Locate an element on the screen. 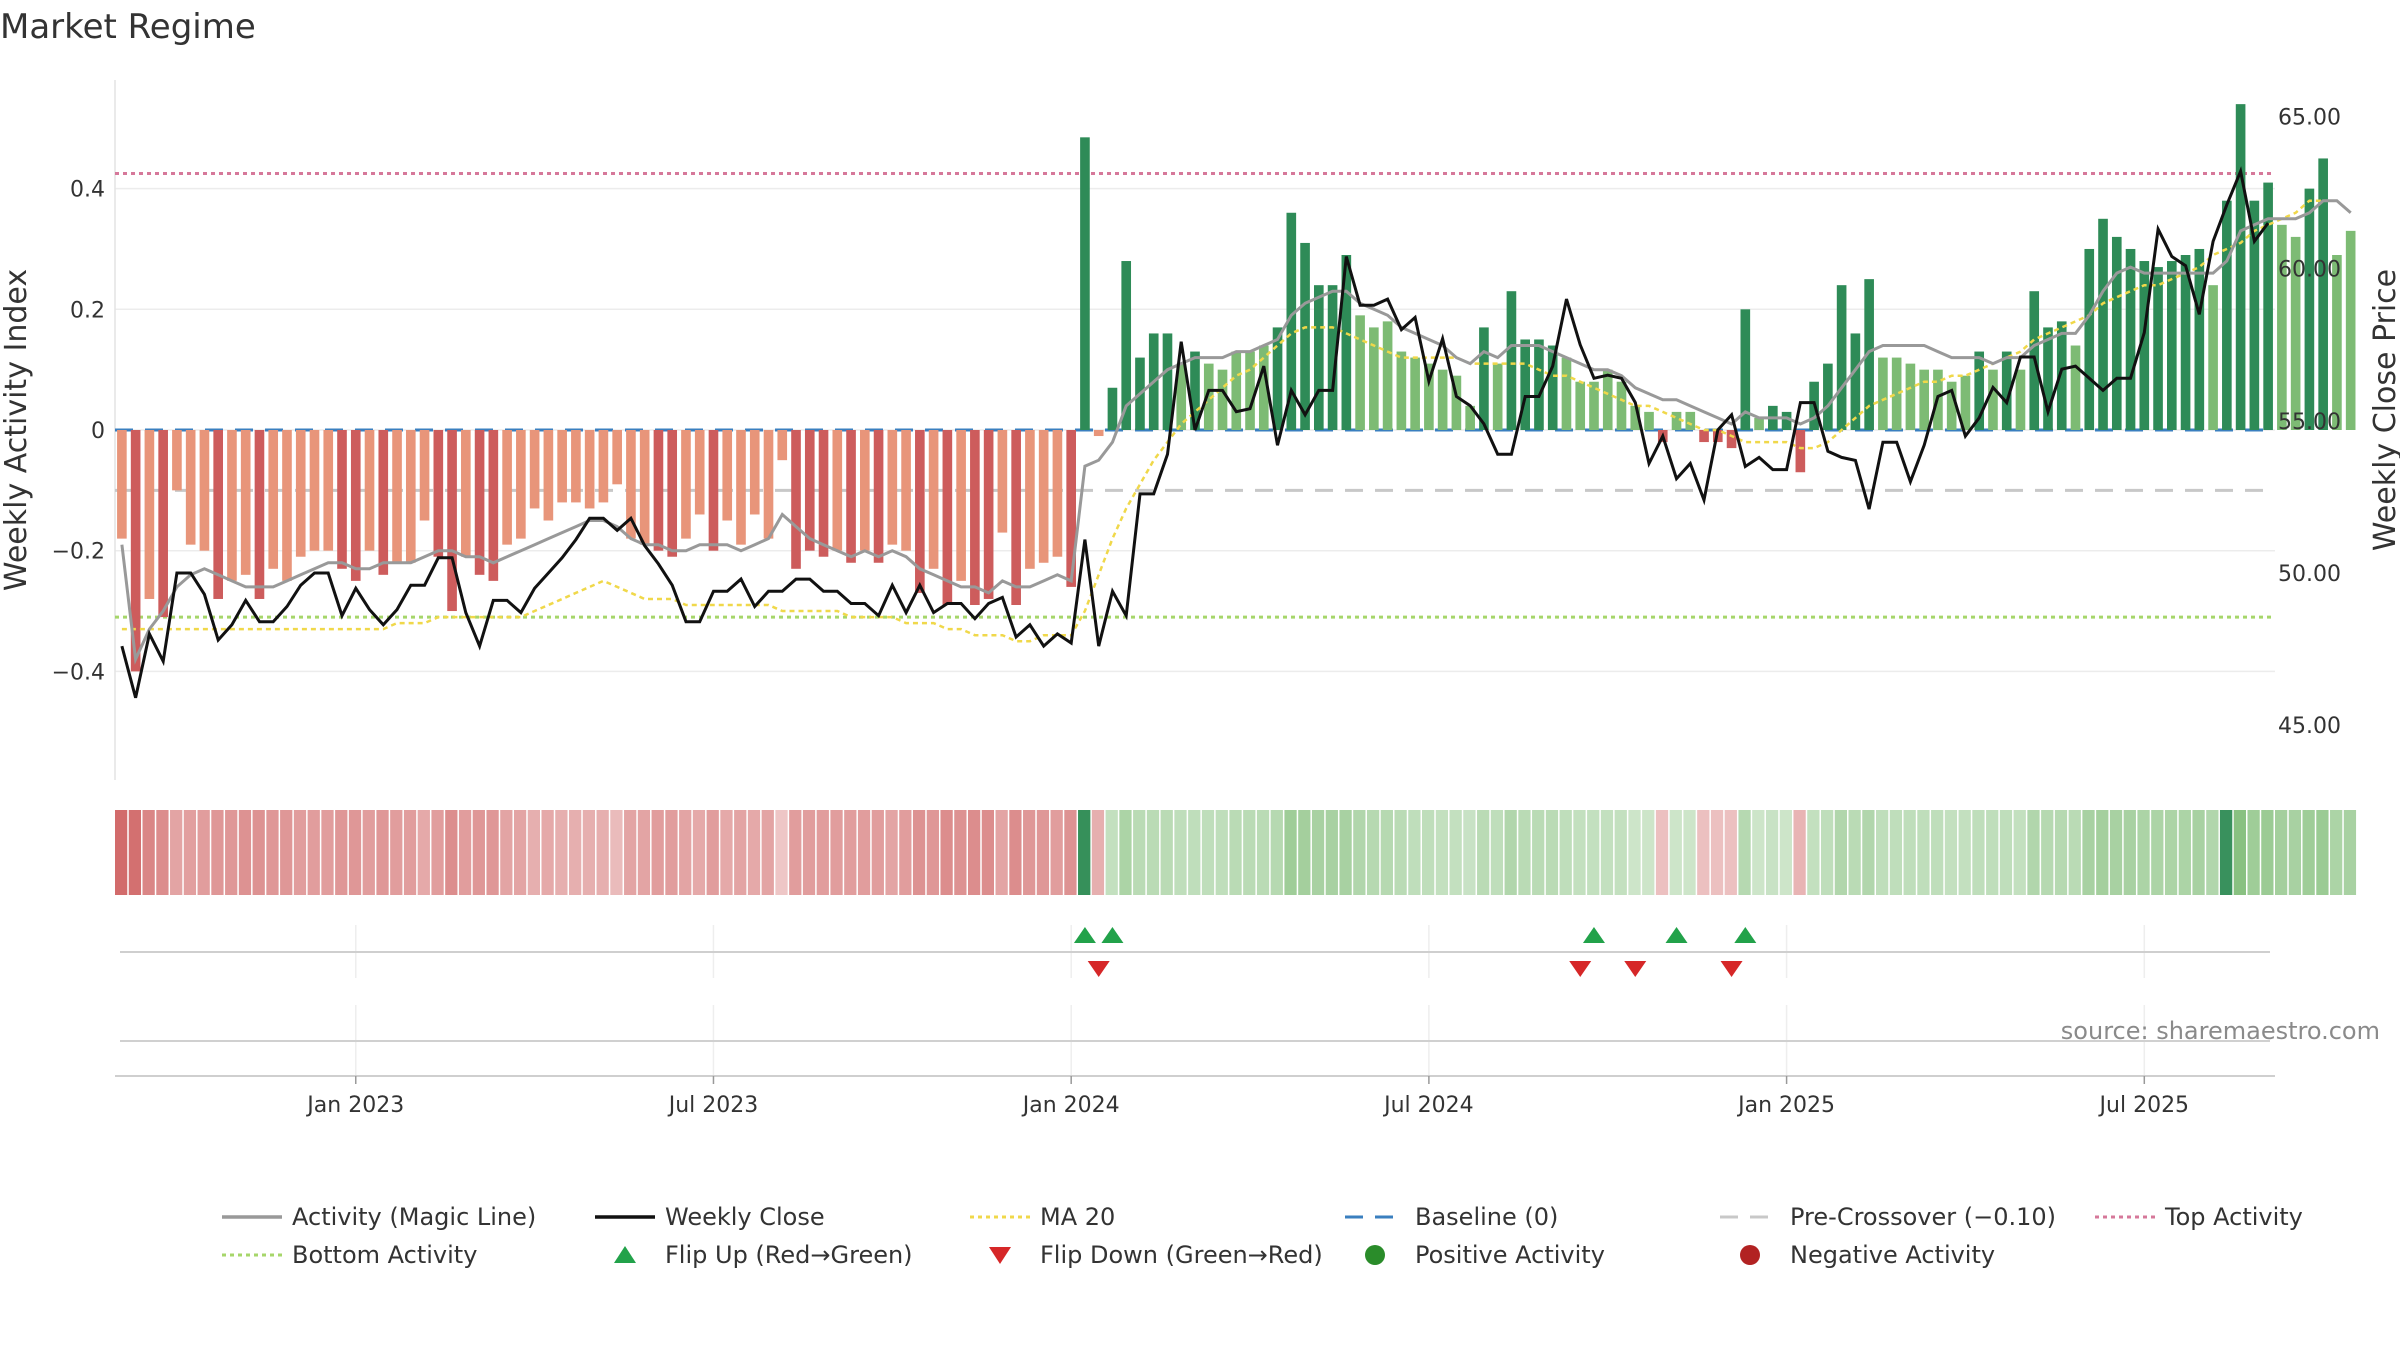 The image size is (2400, 1350). legend-label: Pre-Crossover (−0.10) is located at coordinates (1923, 1217).